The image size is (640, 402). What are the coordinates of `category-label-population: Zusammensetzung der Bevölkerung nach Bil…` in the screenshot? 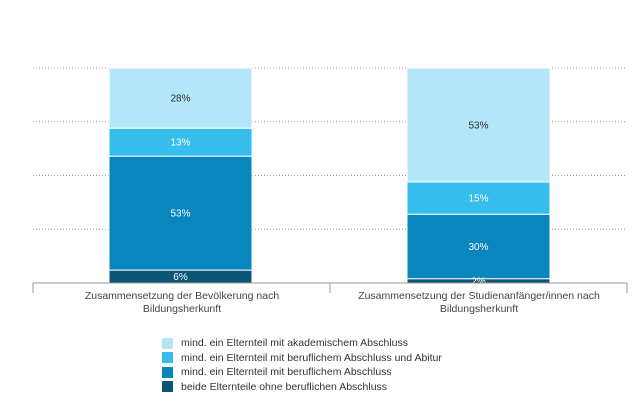 It's located at (182, 302).